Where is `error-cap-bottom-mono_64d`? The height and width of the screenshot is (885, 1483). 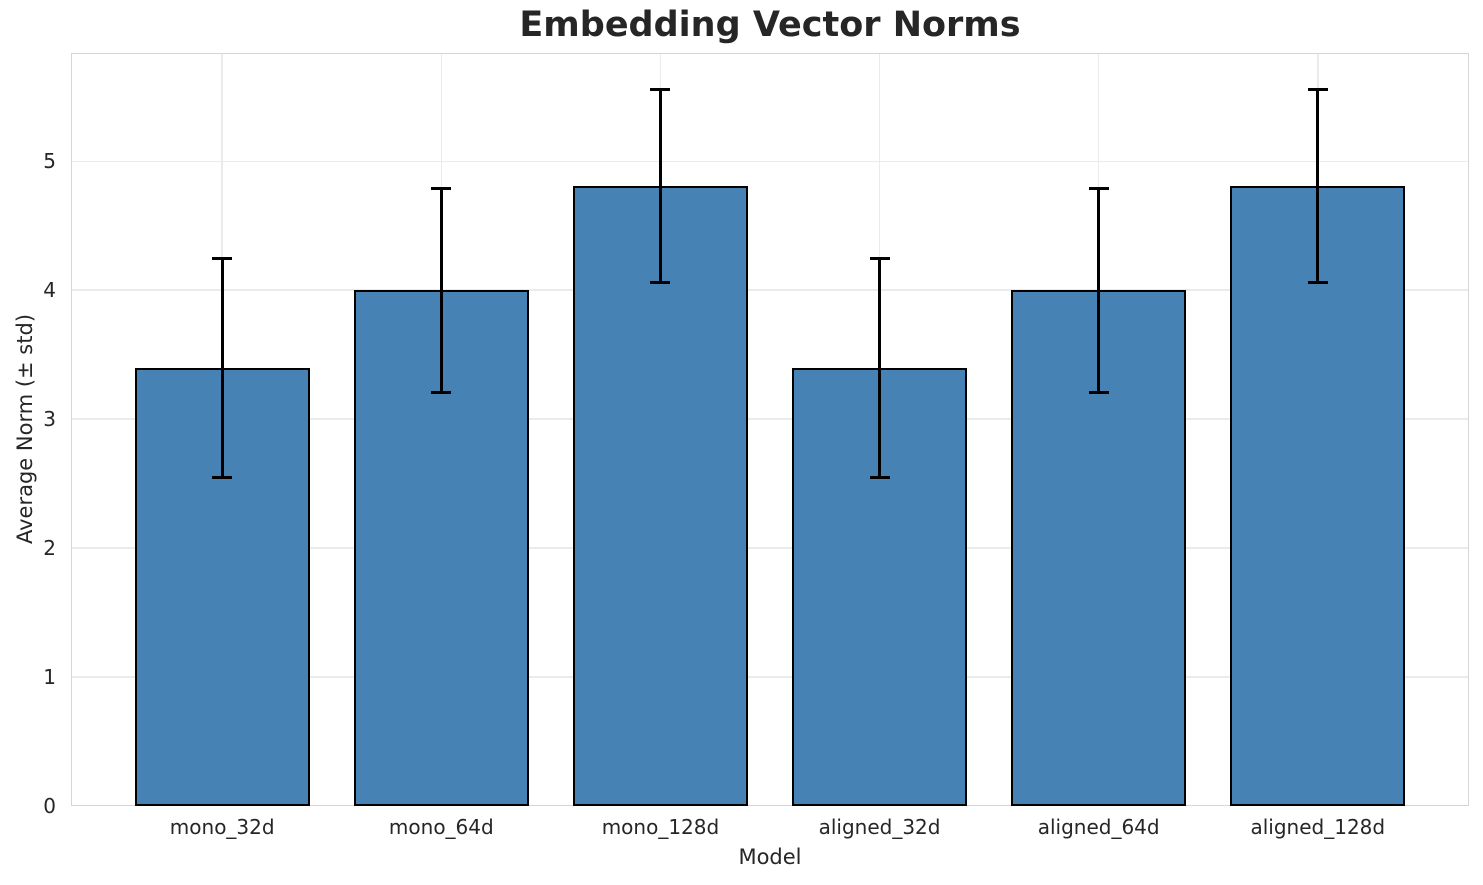 error-cap-bottom-mono_64d is located at coordinates (441, 392).